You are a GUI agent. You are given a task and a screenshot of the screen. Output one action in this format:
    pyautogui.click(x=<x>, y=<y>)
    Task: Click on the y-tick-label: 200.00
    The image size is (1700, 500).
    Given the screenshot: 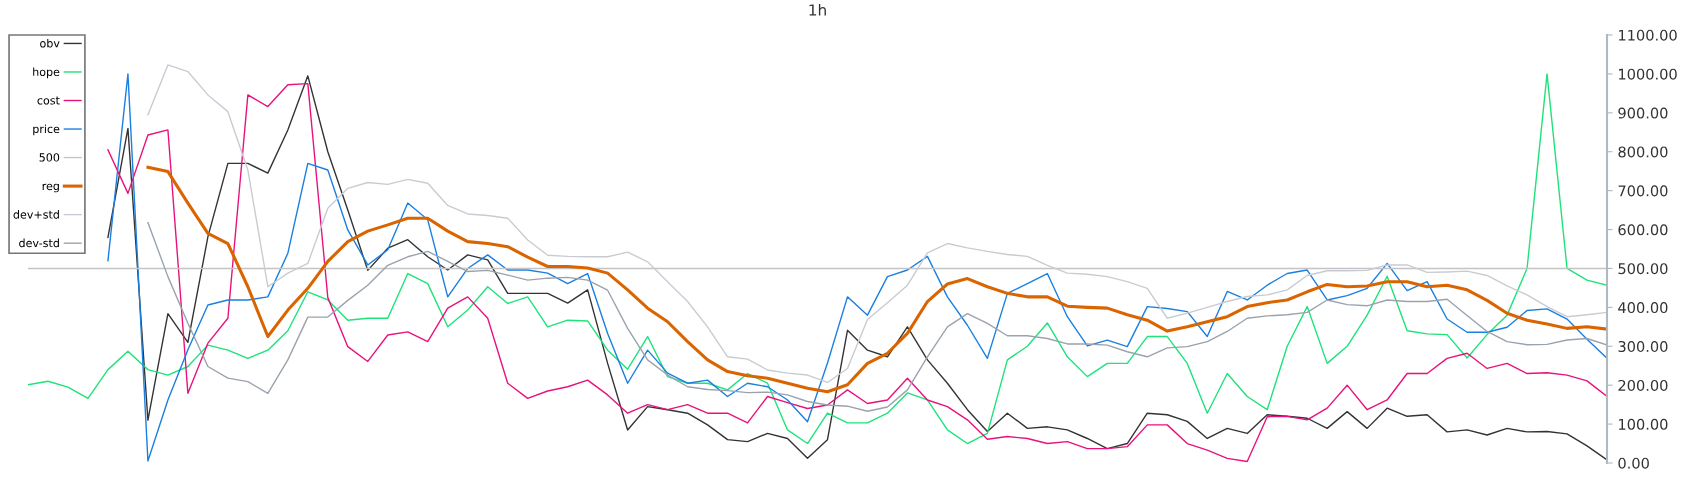 What is the action you would take?
    pyautogui.click(x=1643, y=385)
    